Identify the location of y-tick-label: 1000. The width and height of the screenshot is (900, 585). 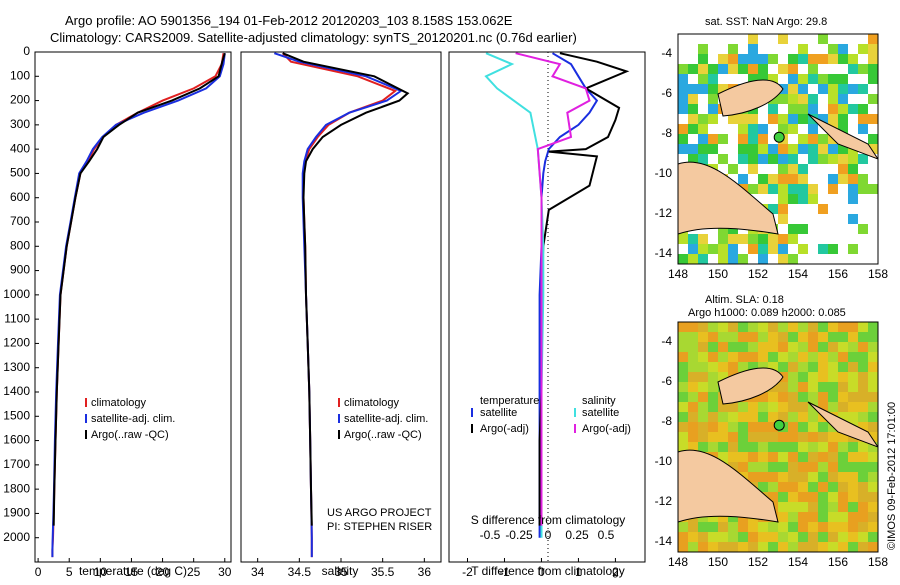
(16, 294).